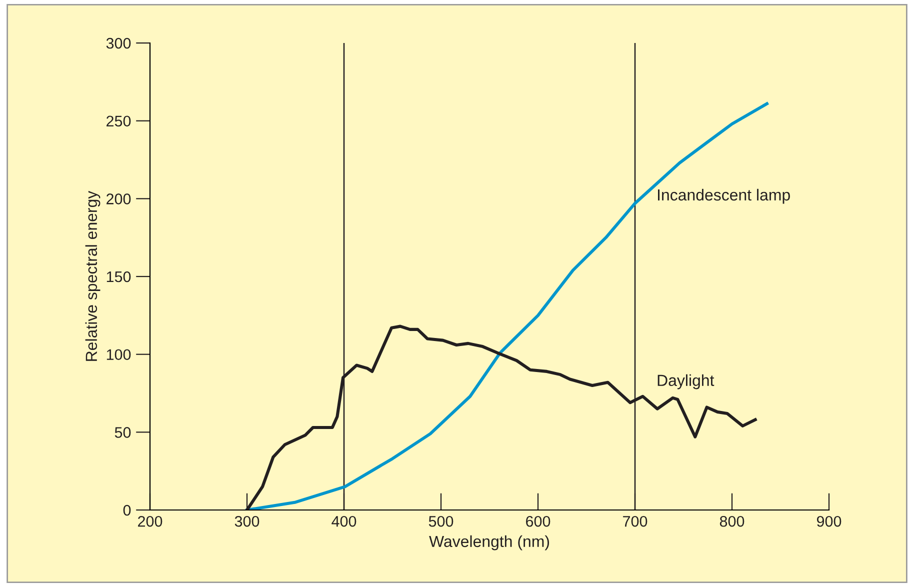  What do you see at coordinates (92, 275) in the screenshot?
I see `y-axis-title: Relative spectral energy` at bounding box center [92, 275].